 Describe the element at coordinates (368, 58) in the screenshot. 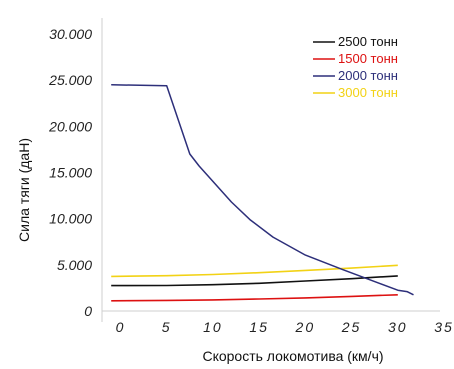

I see `legend-label: 1500 тонн` at that location.